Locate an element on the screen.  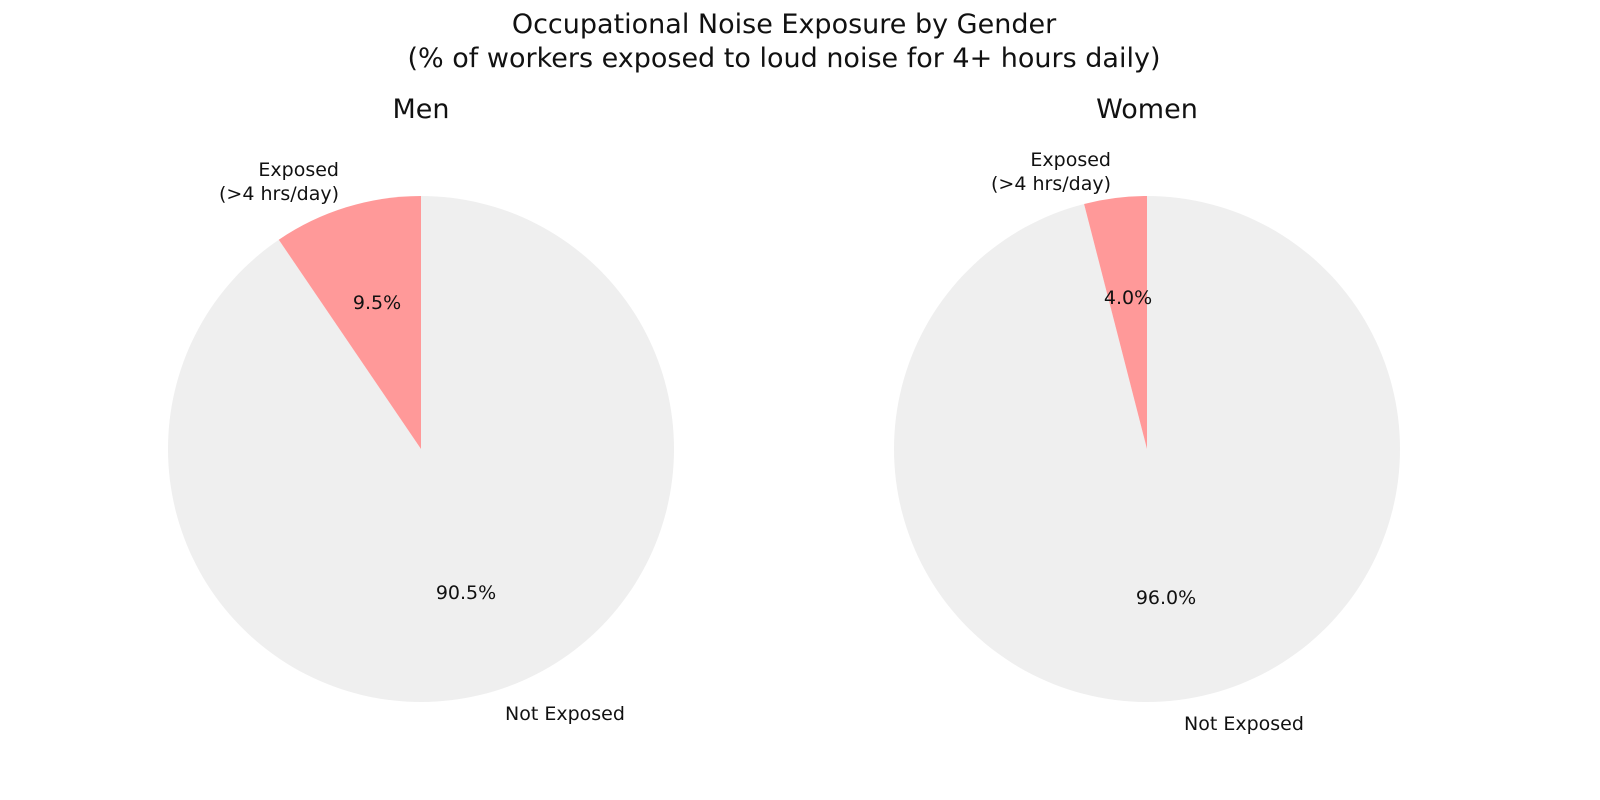
men-exposed-label-line2: (>4 hrs/day) is located at coordinates (279, 194).